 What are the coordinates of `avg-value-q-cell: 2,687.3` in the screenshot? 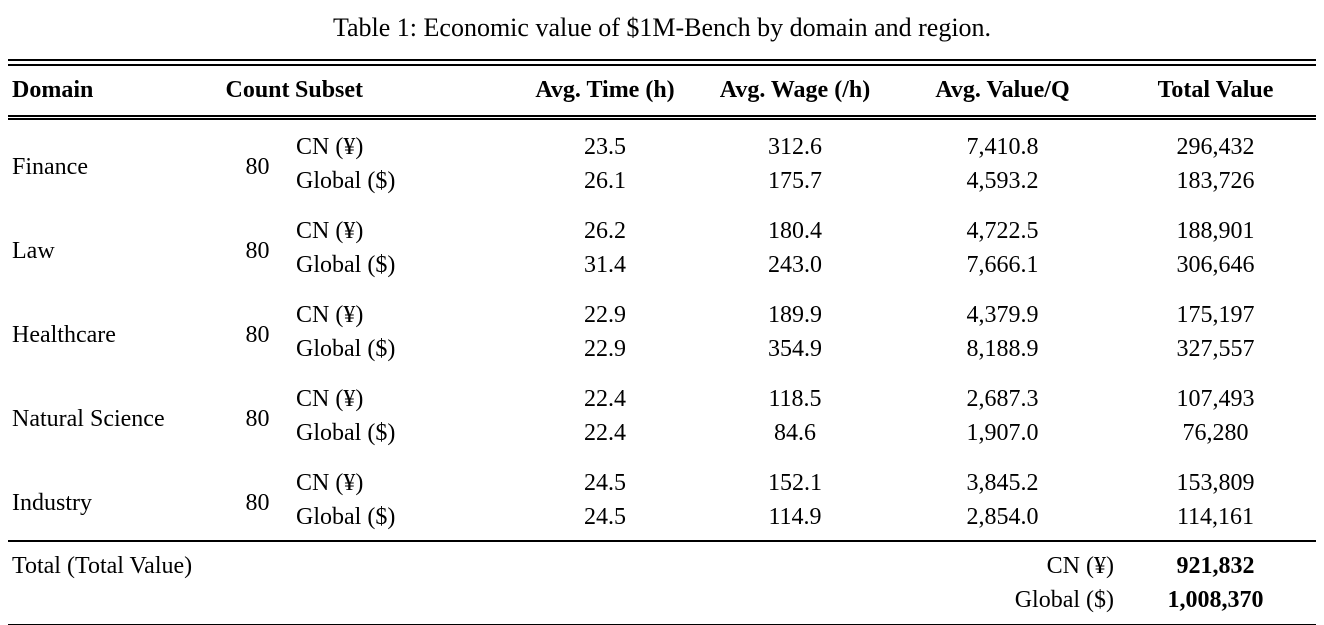 It's located at (1002, 399).